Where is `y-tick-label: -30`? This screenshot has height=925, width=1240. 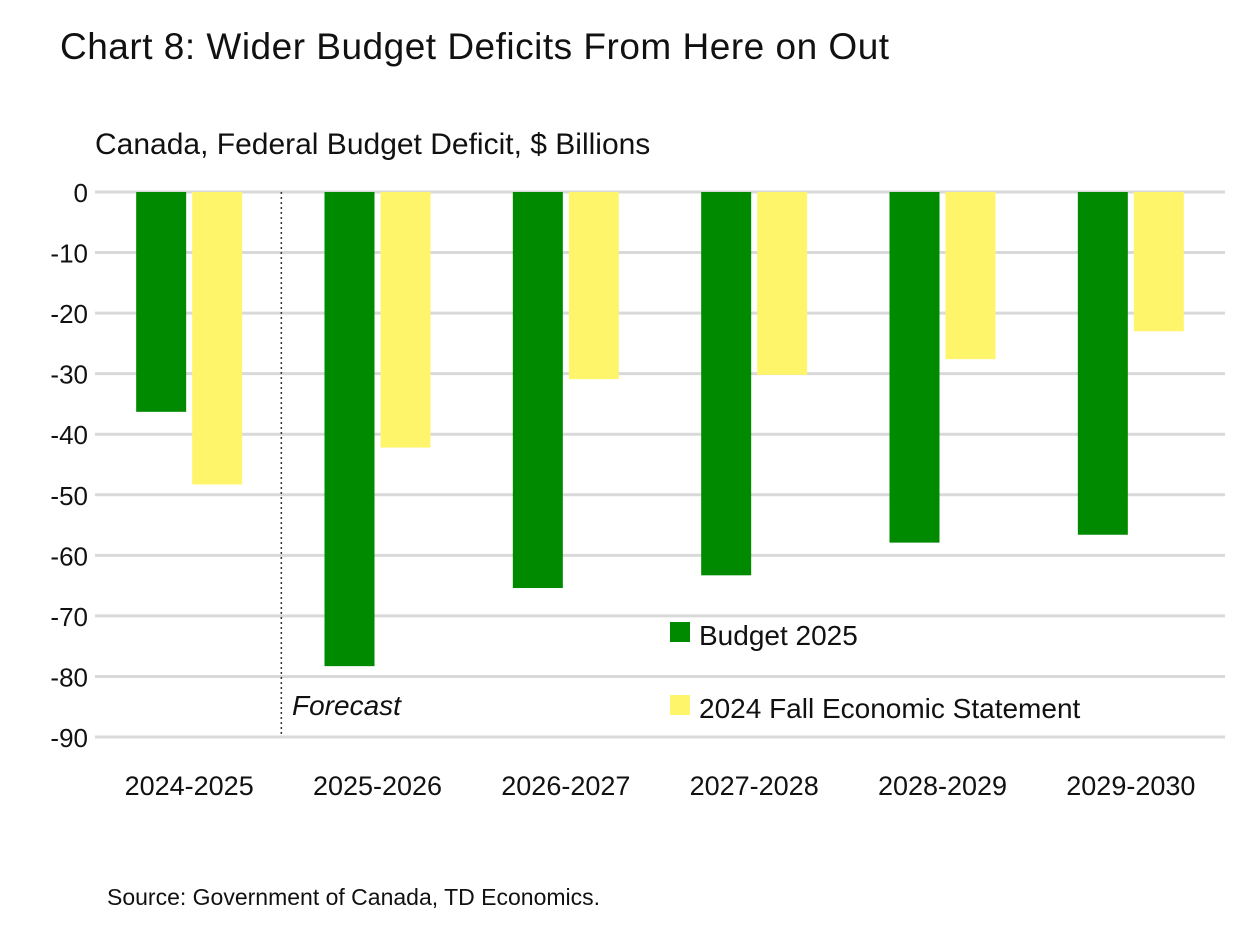
y-tick-label: -30 is located at coordinates (69, 375).